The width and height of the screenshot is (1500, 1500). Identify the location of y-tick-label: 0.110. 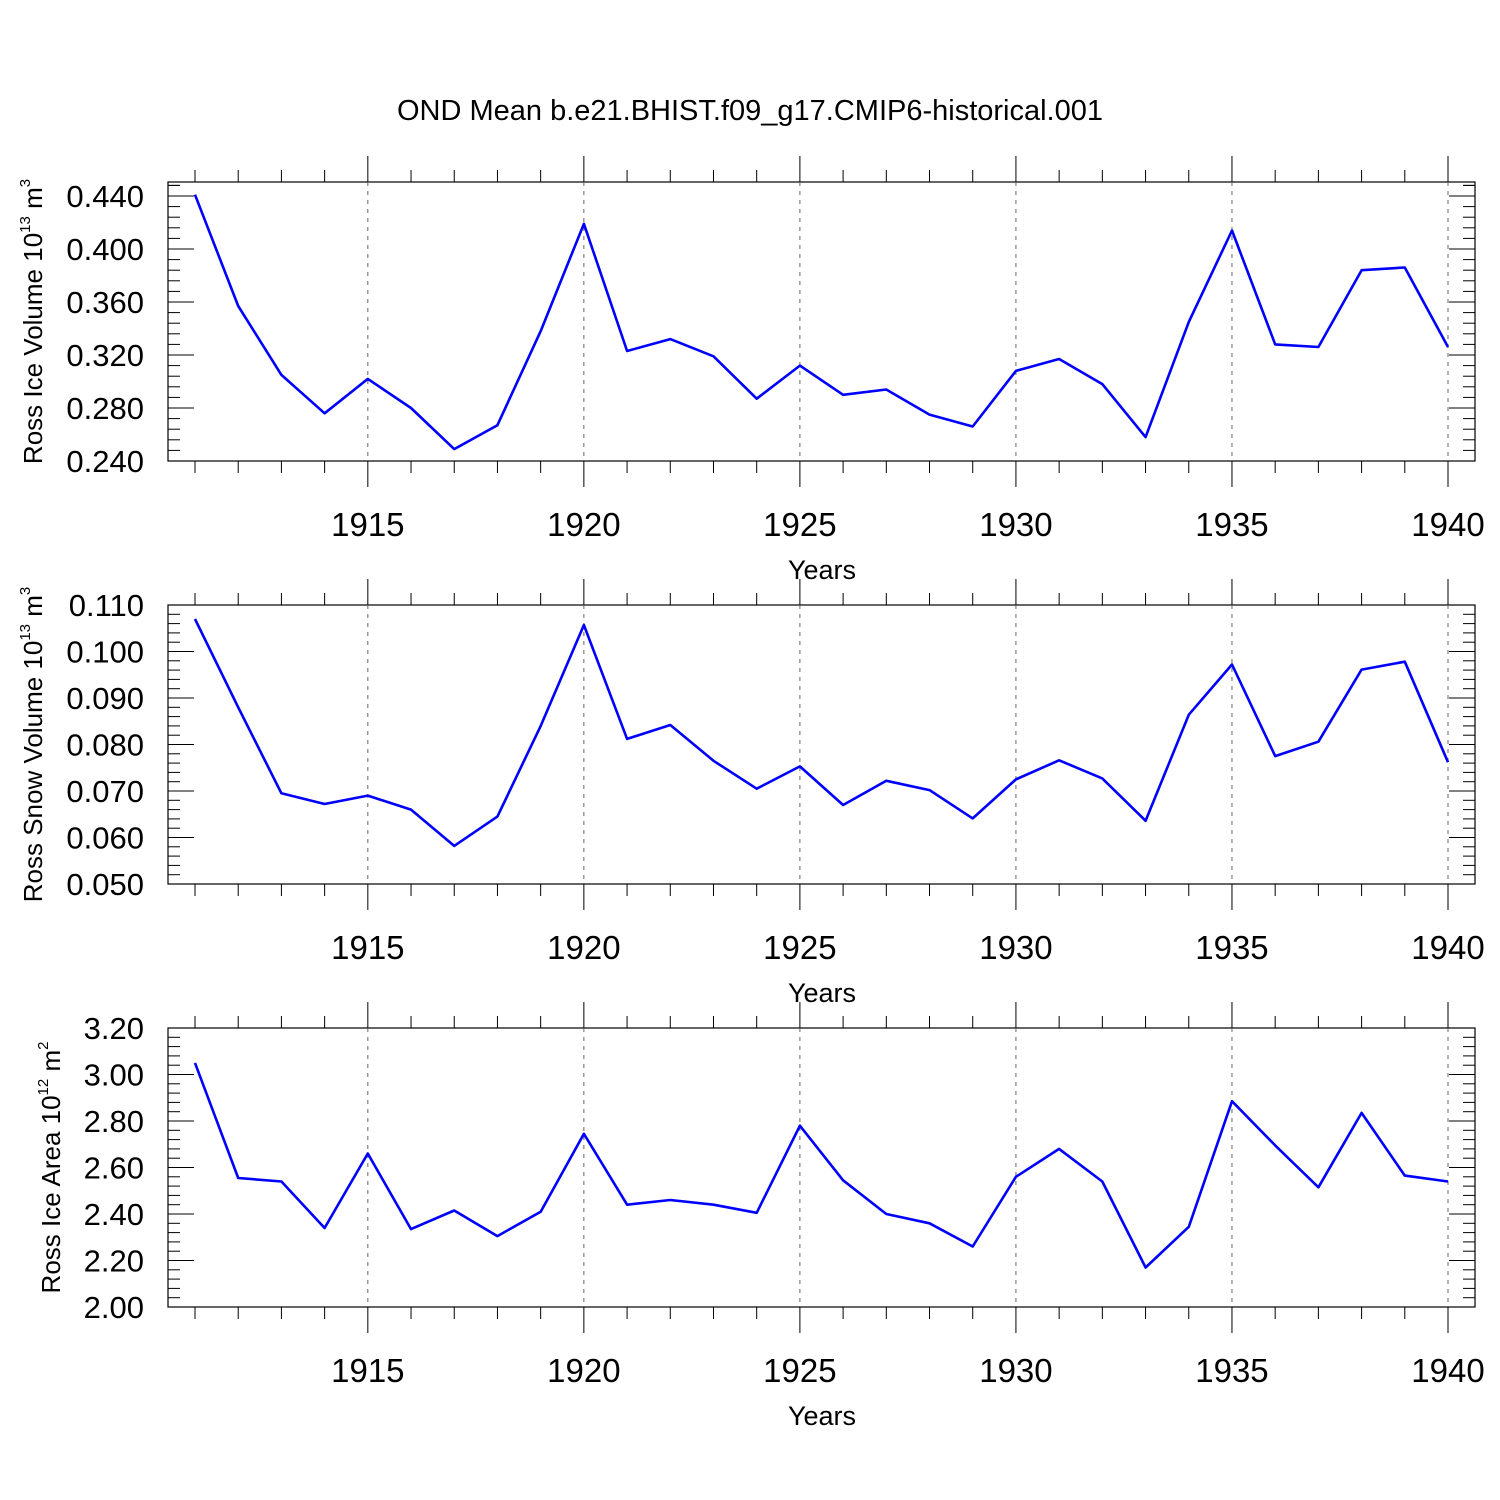
(106, 605).